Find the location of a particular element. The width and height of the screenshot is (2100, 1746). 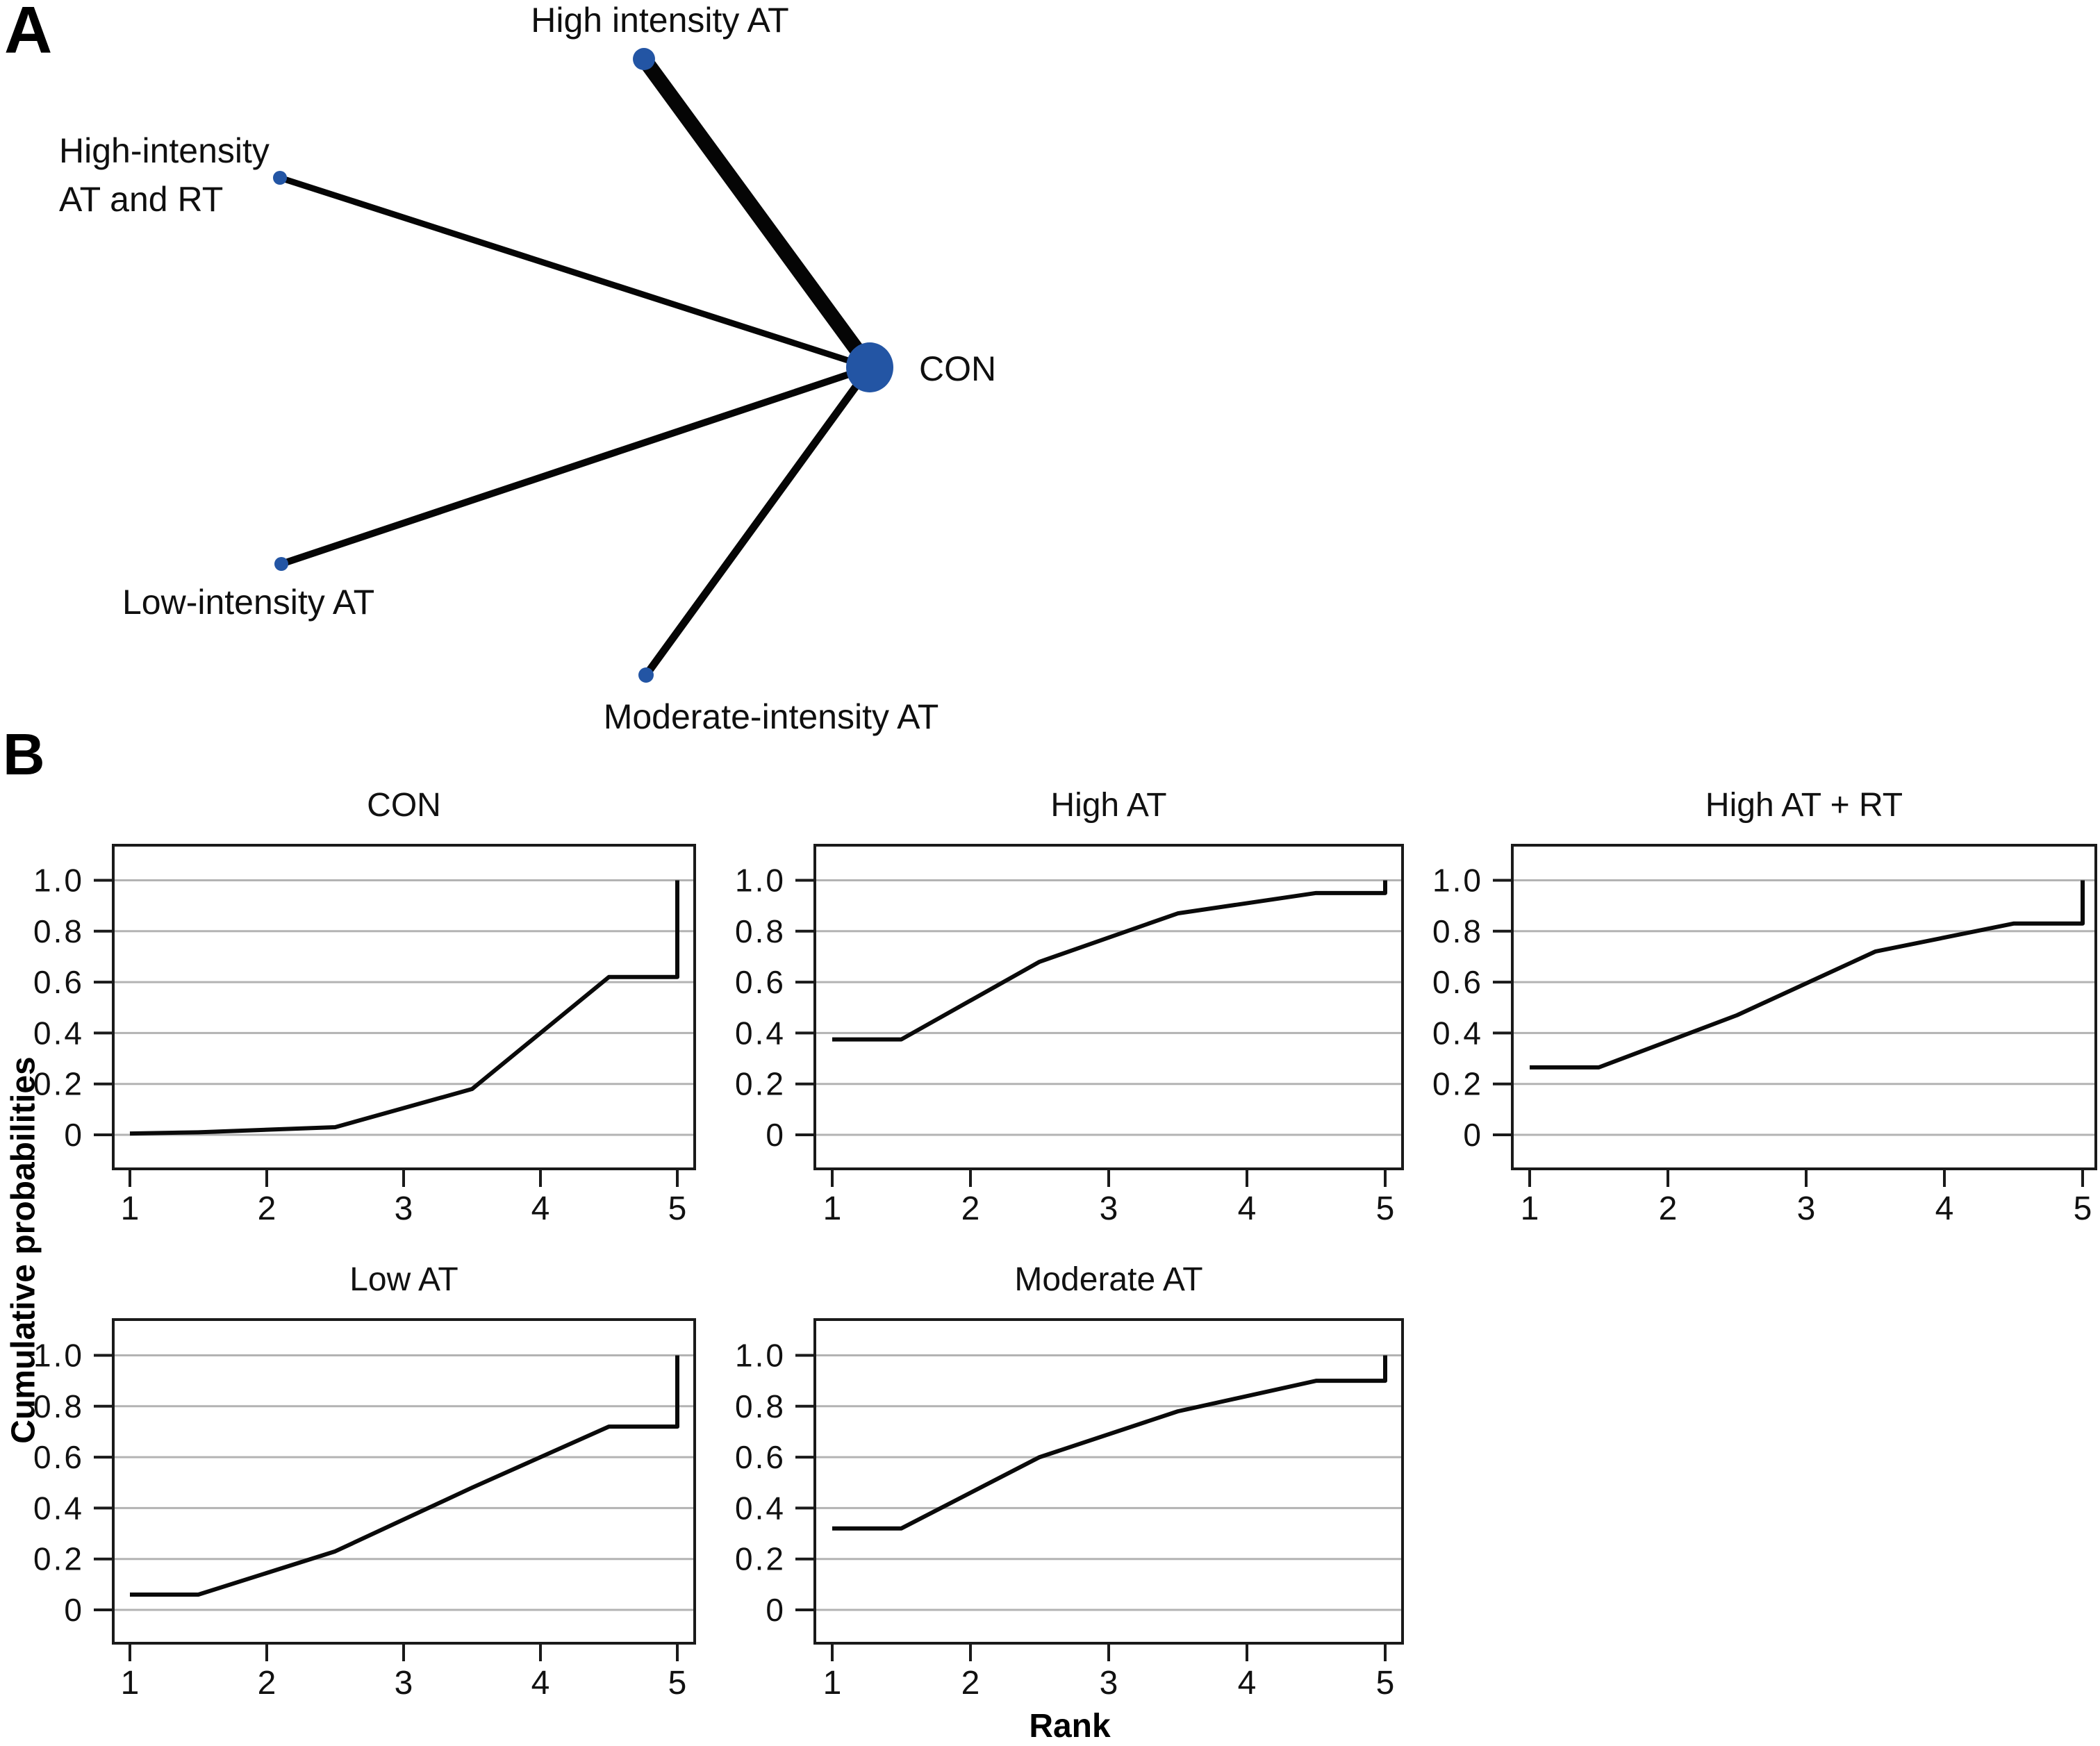

subplot-0-xtick-label-4: 4 is located at coordinates (540, 1208).